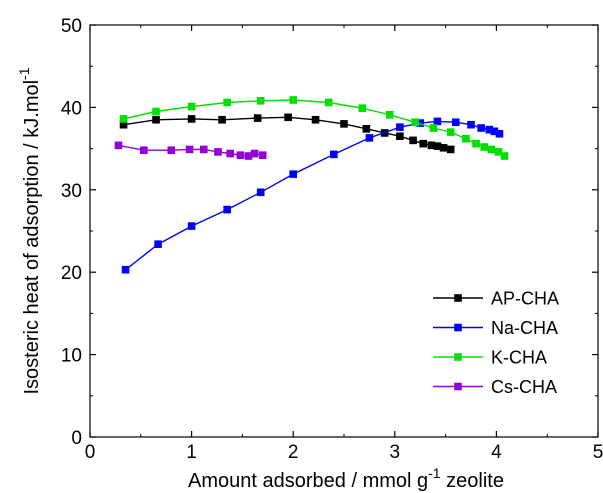 This screenshot has width=603, height=493. Describe the element at coordinates (525, 299) in the screenshot. I see `legend-label-ap-cha: AP-CHA` at that location.